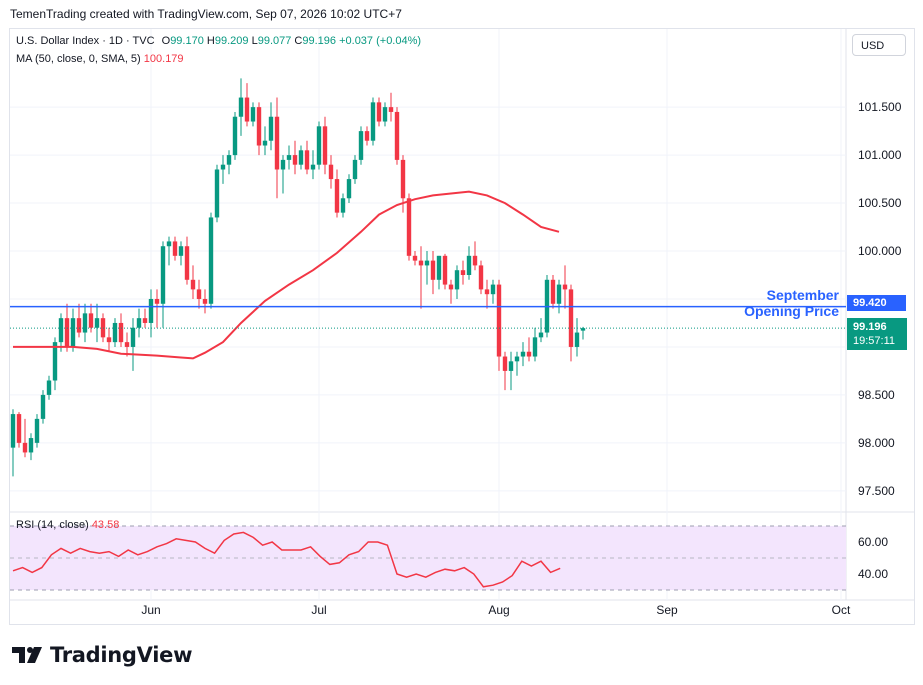  I want to click on annotation-line2: Opening Price, so click(791, 311).